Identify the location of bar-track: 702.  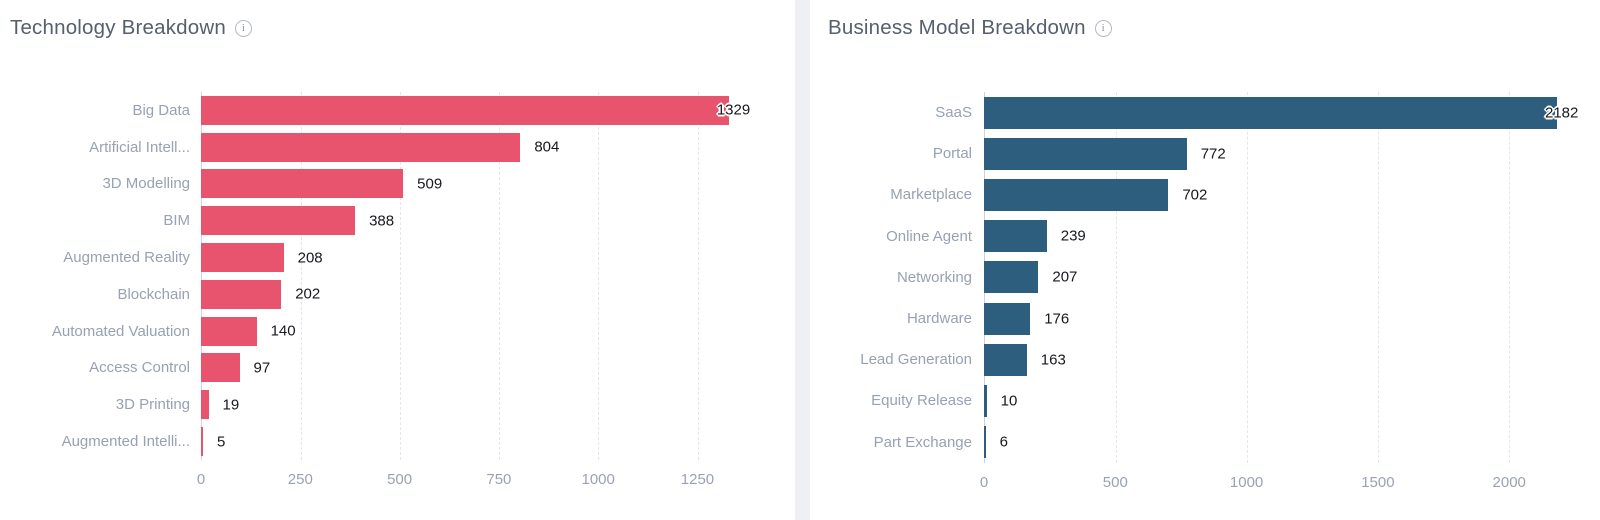
(1286, 194).